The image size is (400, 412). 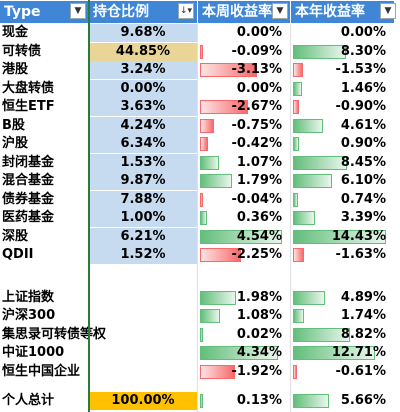 I want to click on yearly-return-cell: 1.46%, so click(x=341, y=89).